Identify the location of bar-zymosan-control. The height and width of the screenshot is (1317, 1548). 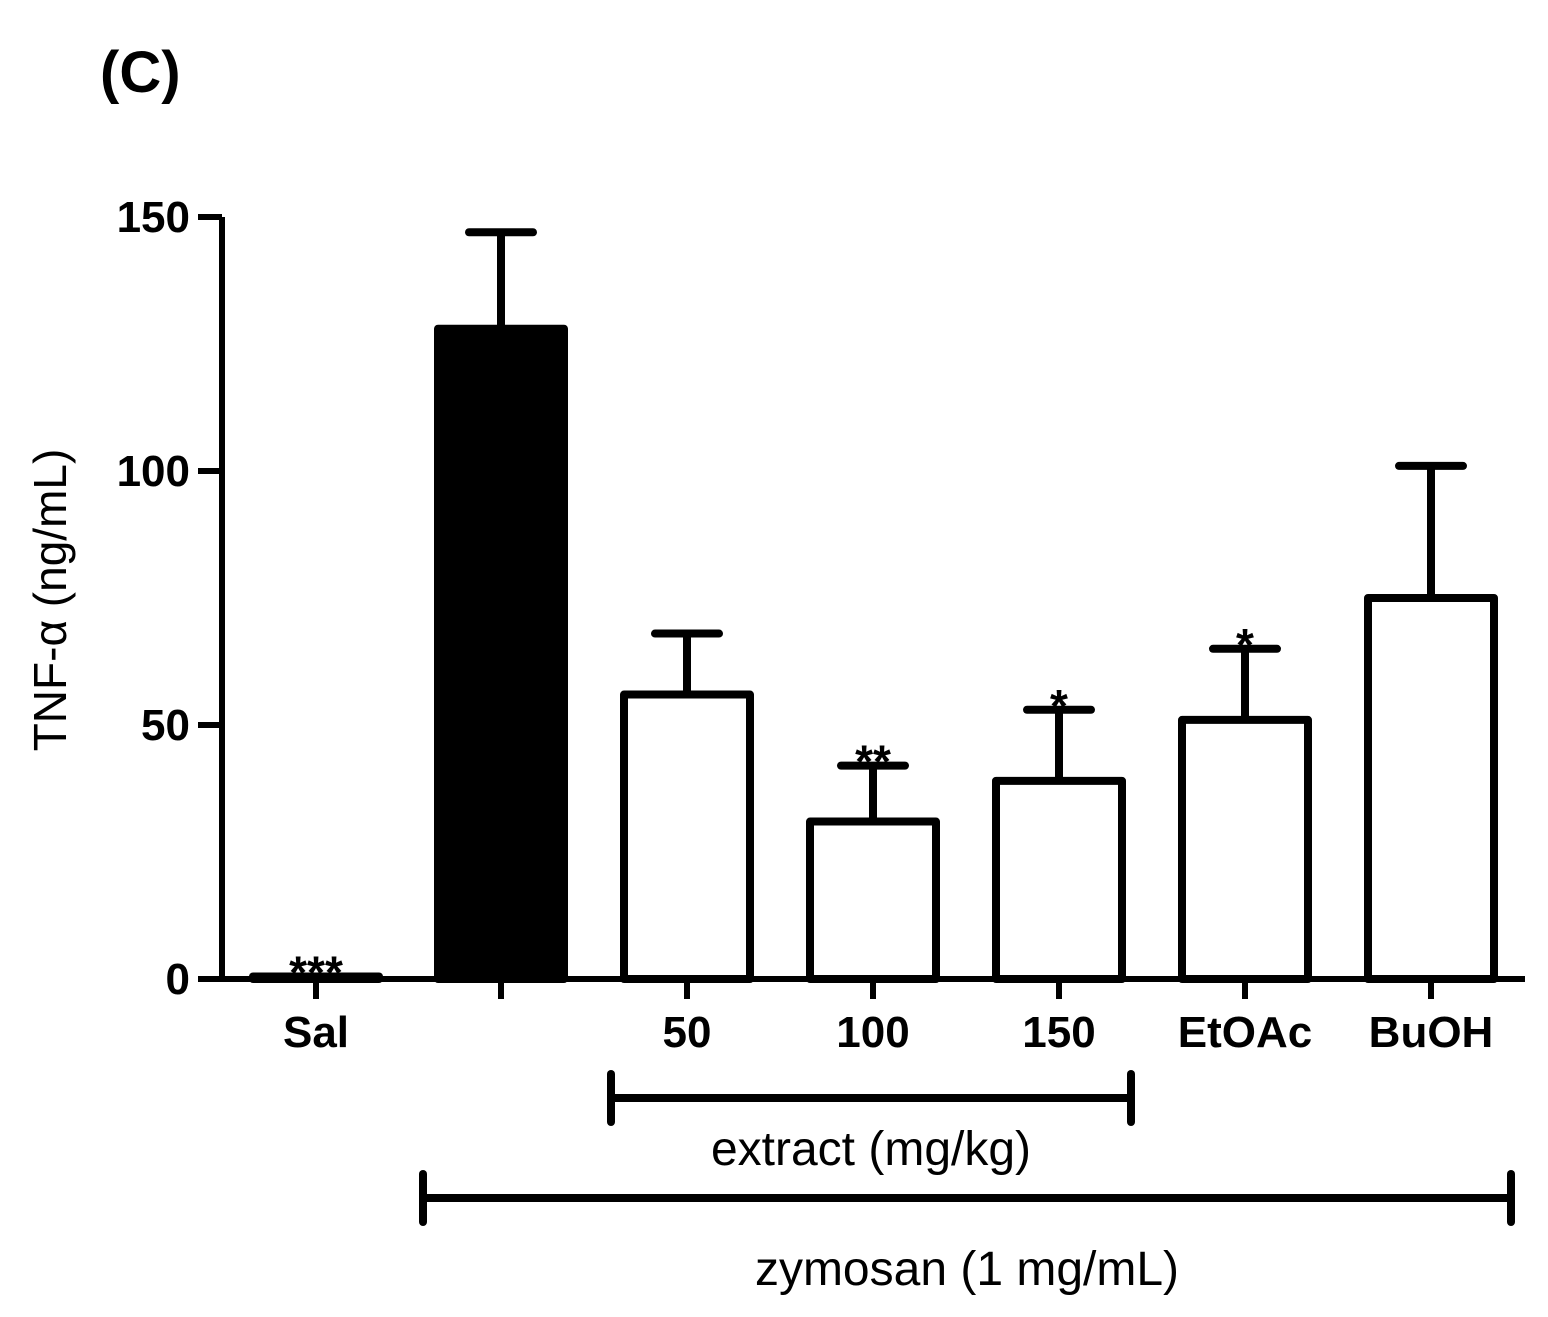
(501, 653).